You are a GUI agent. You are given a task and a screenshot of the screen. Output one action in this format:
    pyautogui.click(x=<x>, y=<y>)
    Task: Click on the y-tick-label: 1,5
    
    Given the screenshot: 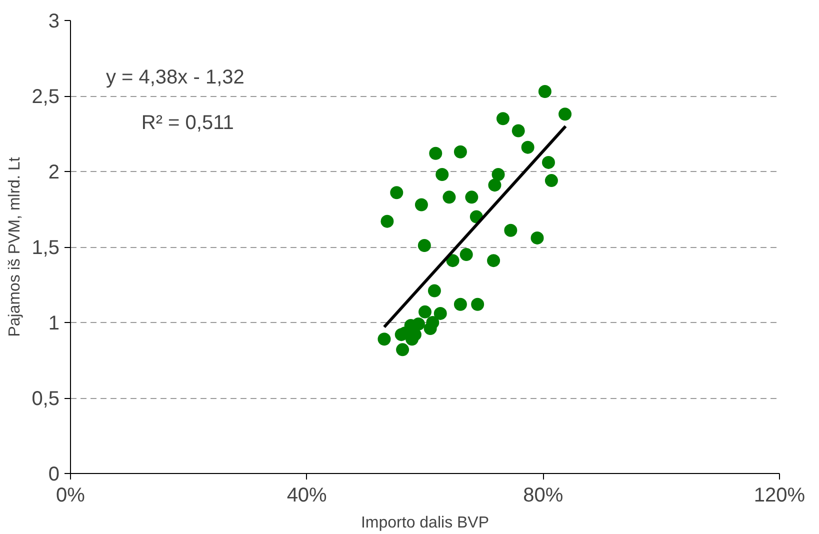 What is the action you would take?
    pyautogui.click(x=46, y=248)
    